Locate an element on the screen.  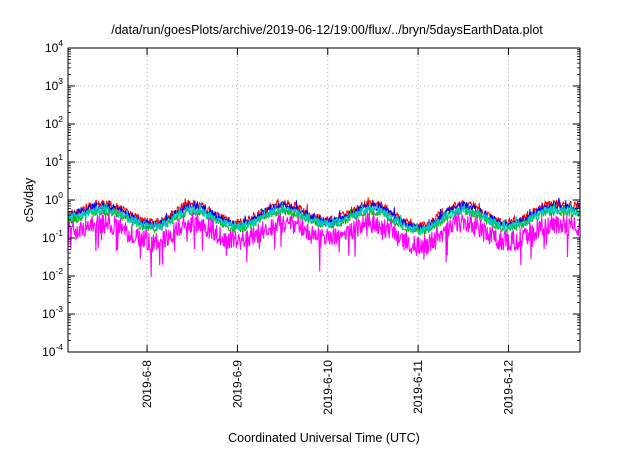
y-tick-exponent: -2 is located at coordinates (59, 271).